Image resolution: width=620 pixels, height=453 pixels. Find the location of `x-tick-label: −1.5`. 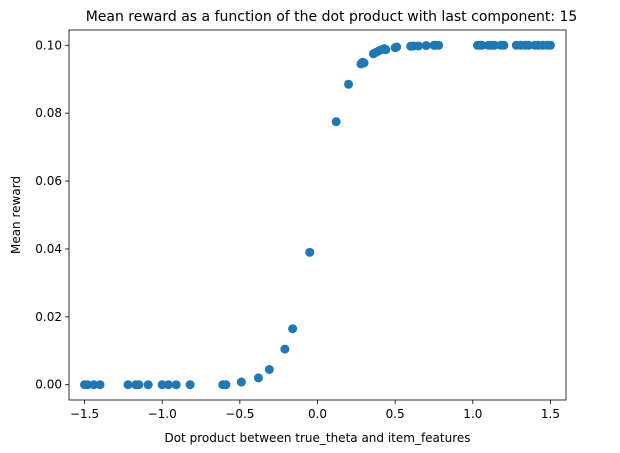

x-tick-label: −1.5 is located at coordinates (84, 414).